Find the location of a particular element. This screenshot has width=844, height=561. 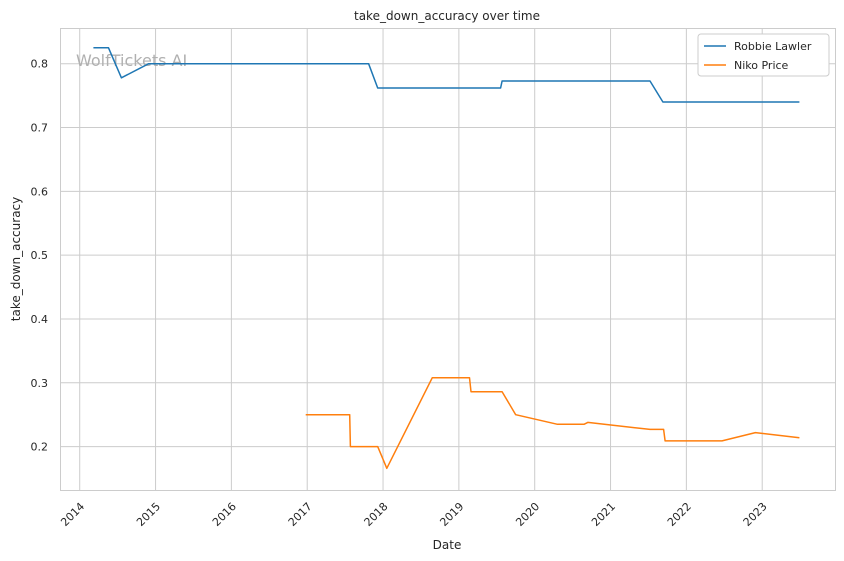

legend-box is located at coordinates (763, 55).